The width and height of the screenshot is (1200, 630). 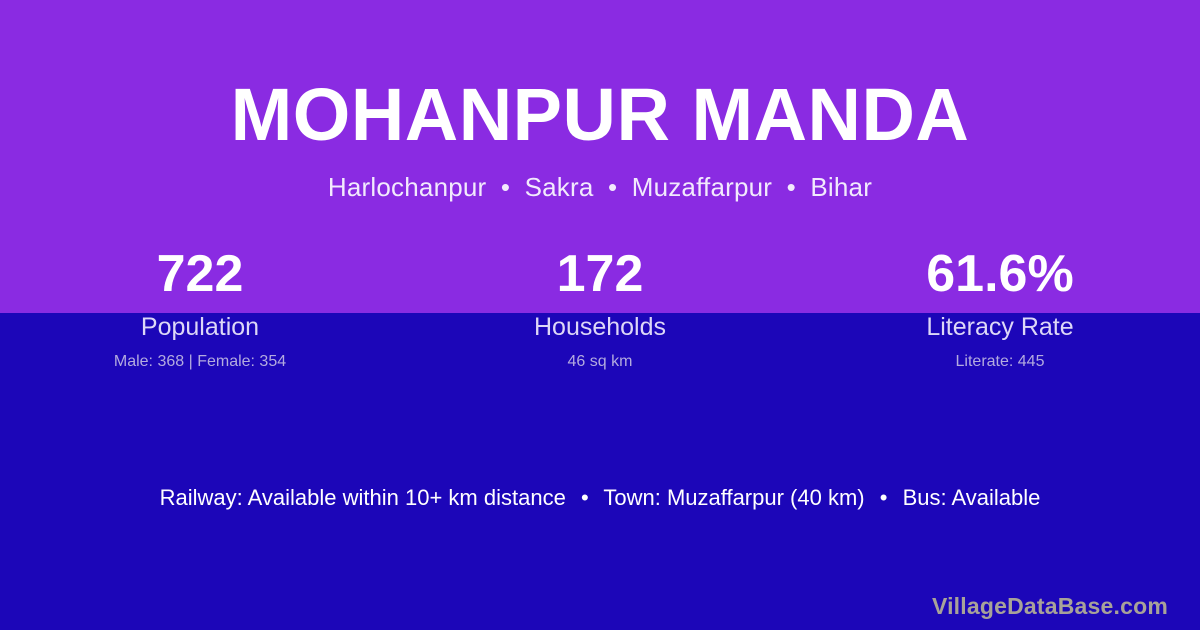 I want to click on stat-subtext: Literate: 445, so click(x=1000, y=361).